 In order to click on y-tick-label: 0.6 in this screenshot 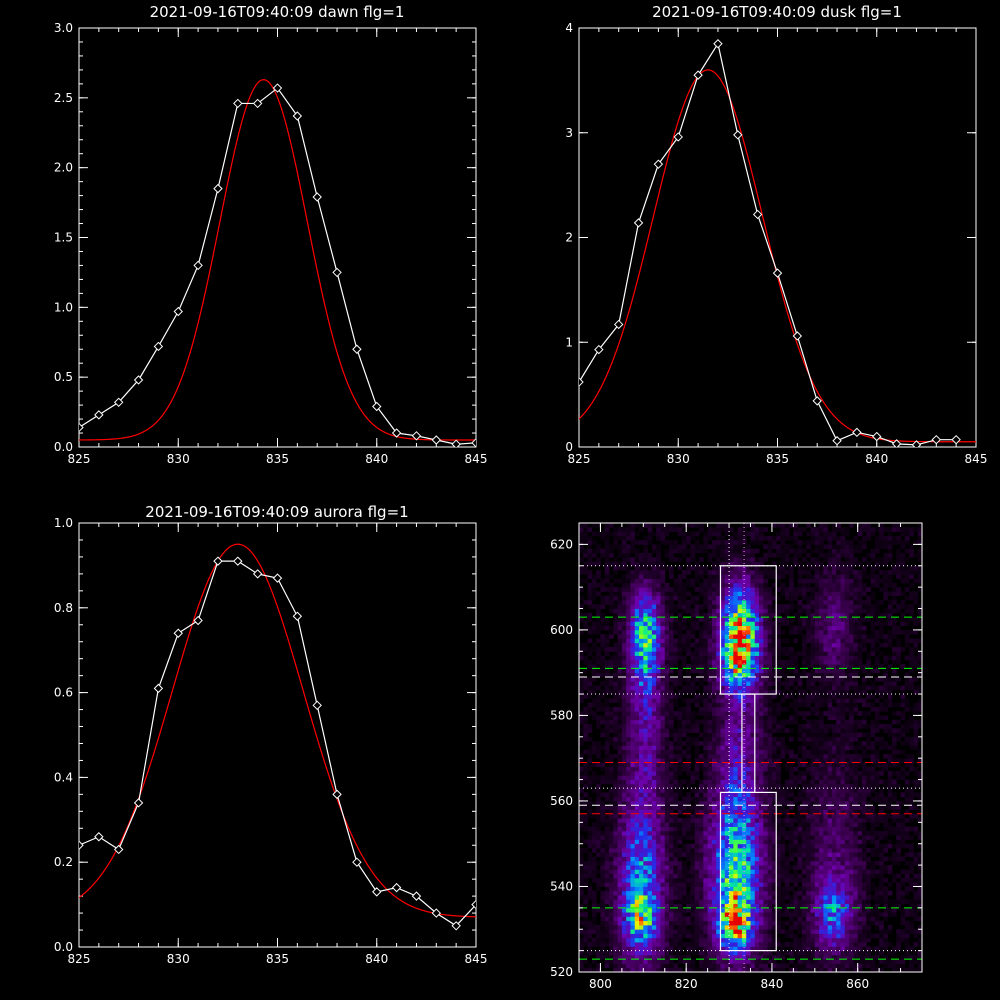, I will do `click(63, 693)`.